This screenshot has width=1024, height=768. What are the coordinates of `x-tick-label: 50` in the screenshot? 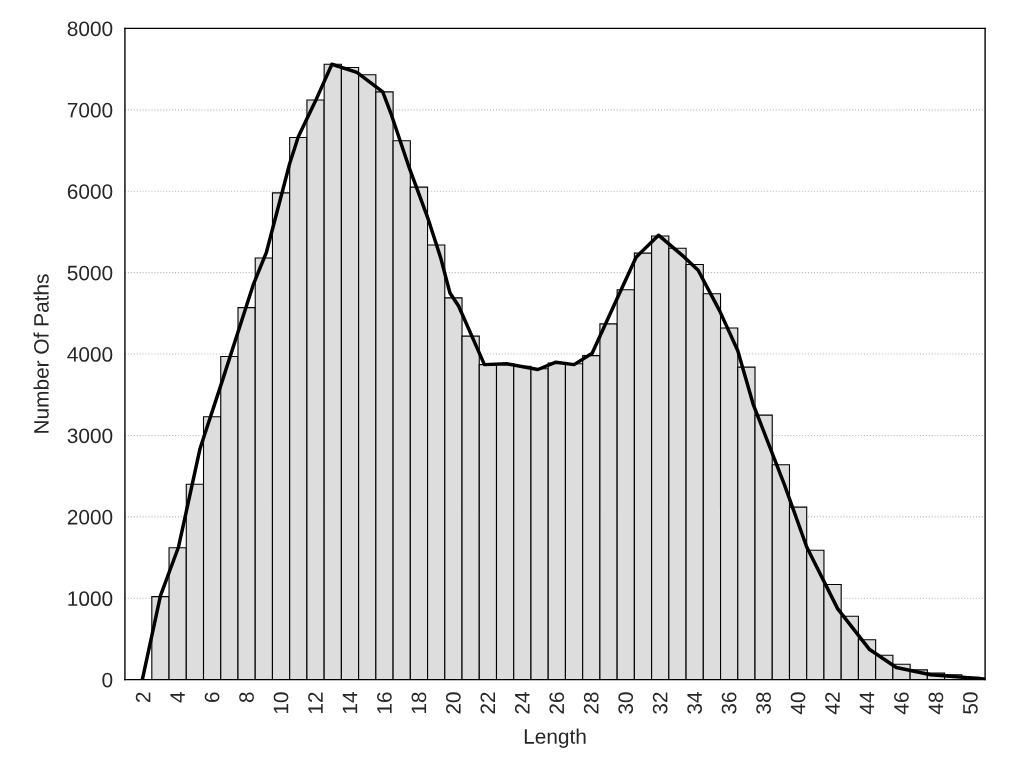 It's located at (970, 703).